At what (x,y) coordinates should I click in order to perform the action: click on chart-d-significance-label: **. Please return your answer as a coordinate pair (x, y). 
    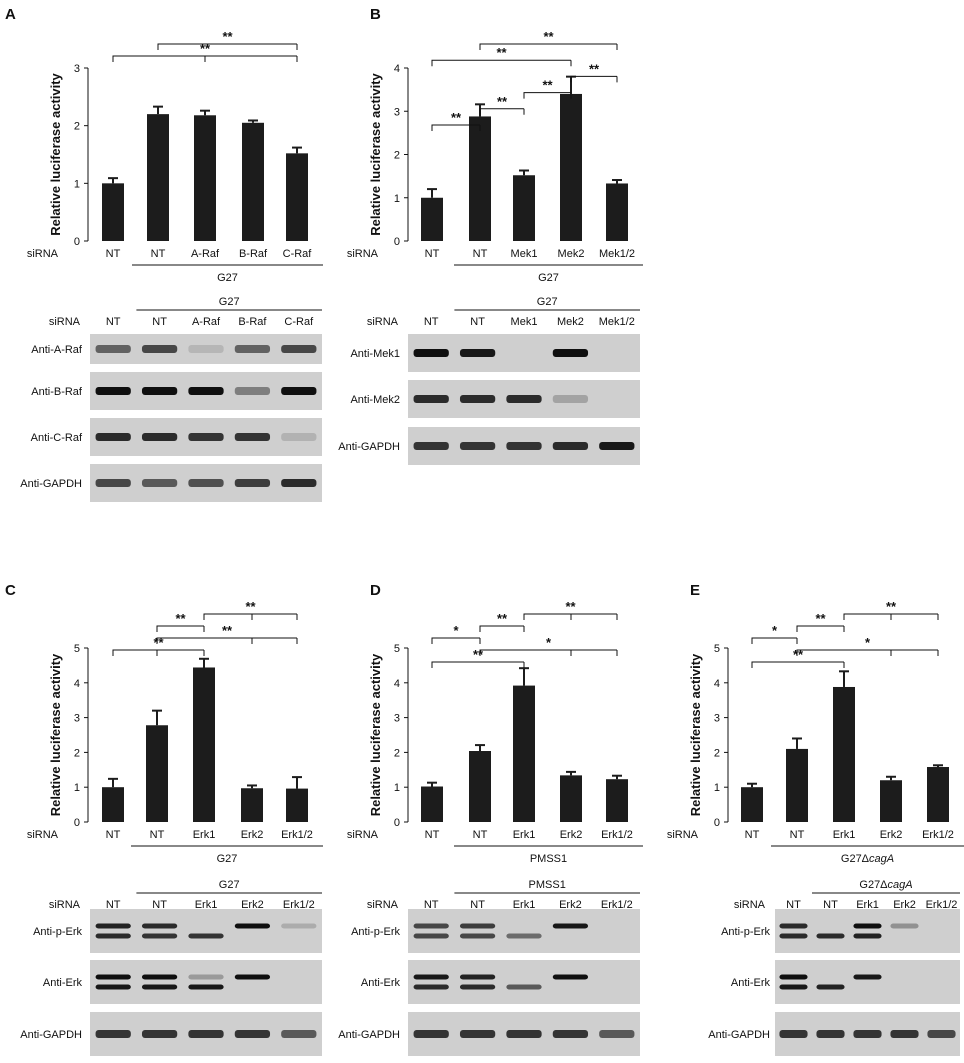
    Looking at the image, I should click on (570, 606).